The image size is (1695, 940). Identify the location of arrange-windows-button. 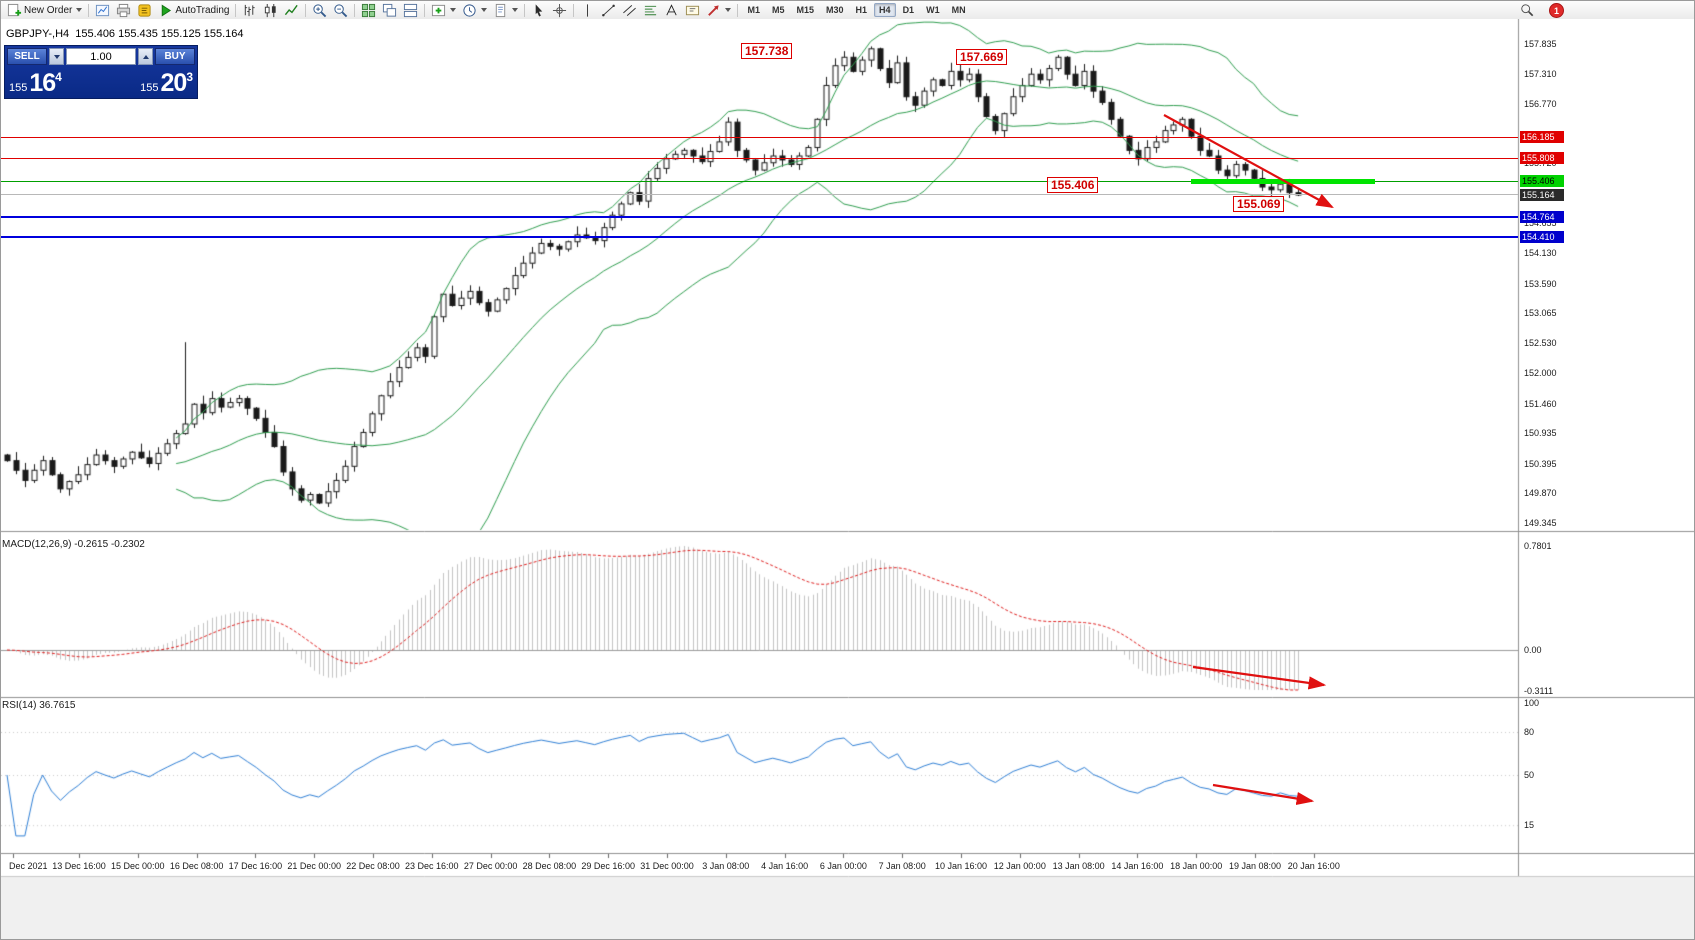
(410, 10).